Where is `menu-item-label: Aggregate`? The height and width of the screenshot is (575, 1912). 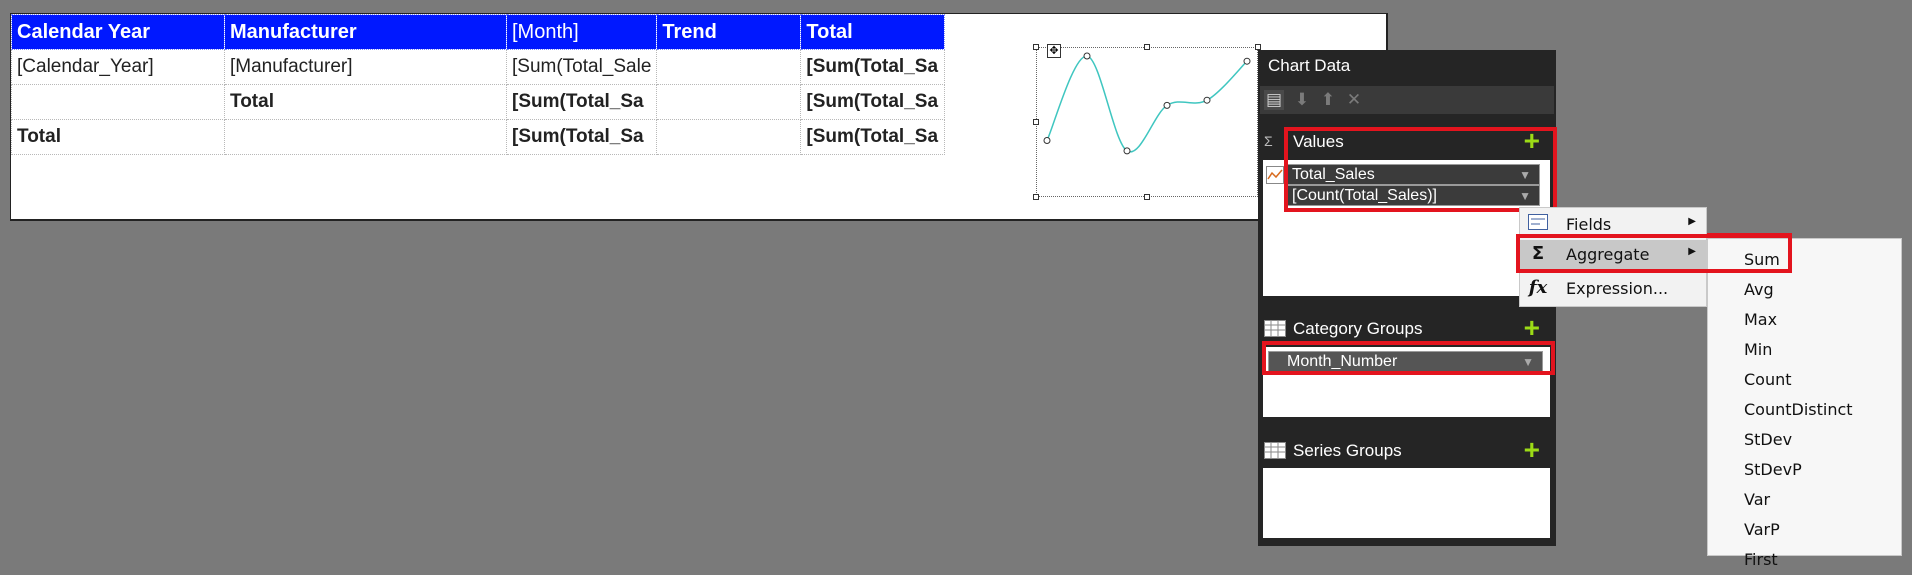
menu-item-label: Aggregate is located at coordinates (1608, 254).